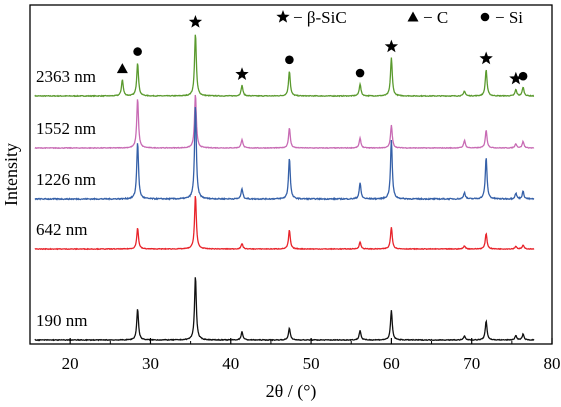  Describe the element at coordinates (435, 17) in the screenshot. I see `legend-label: − C` at that location.